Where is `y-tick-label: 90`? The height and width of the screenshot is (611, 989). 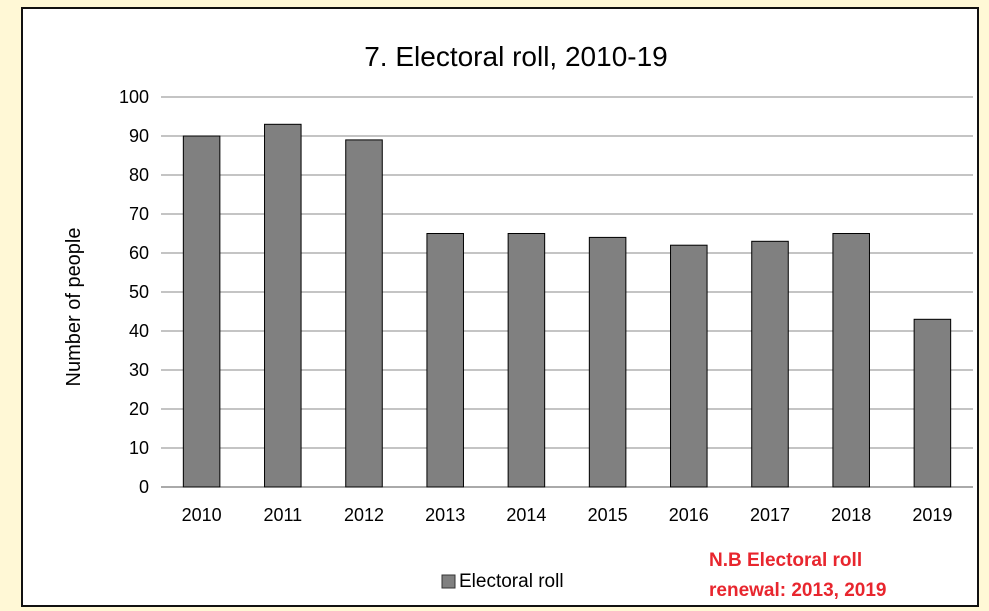
y-tick-label: 90 is located at coordinates (139, 136).